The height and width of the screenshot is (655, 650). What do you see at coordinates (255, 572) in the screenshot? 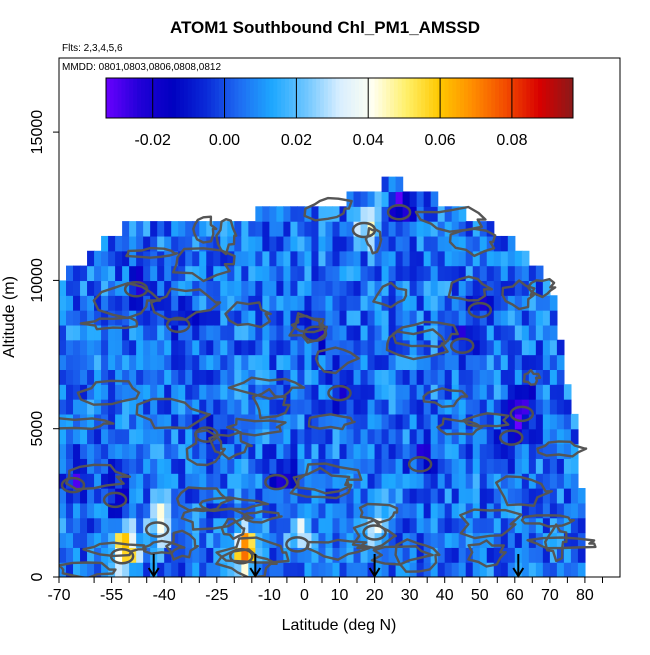
I see `latitude-arrow-head` at bounding box center [255, 572].